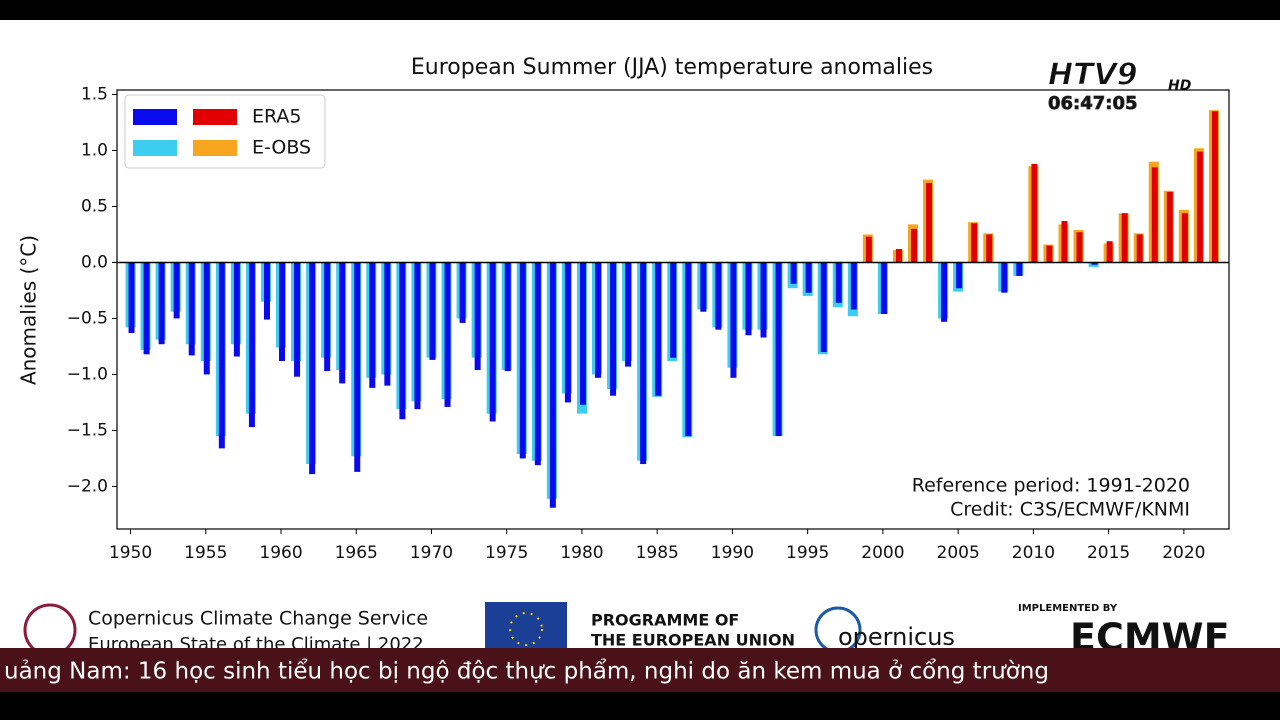  What do you see at coordinates (896, 637) in the screenshot?
I see `copernicus-text: opernicus` at bounding box center [896, 637].